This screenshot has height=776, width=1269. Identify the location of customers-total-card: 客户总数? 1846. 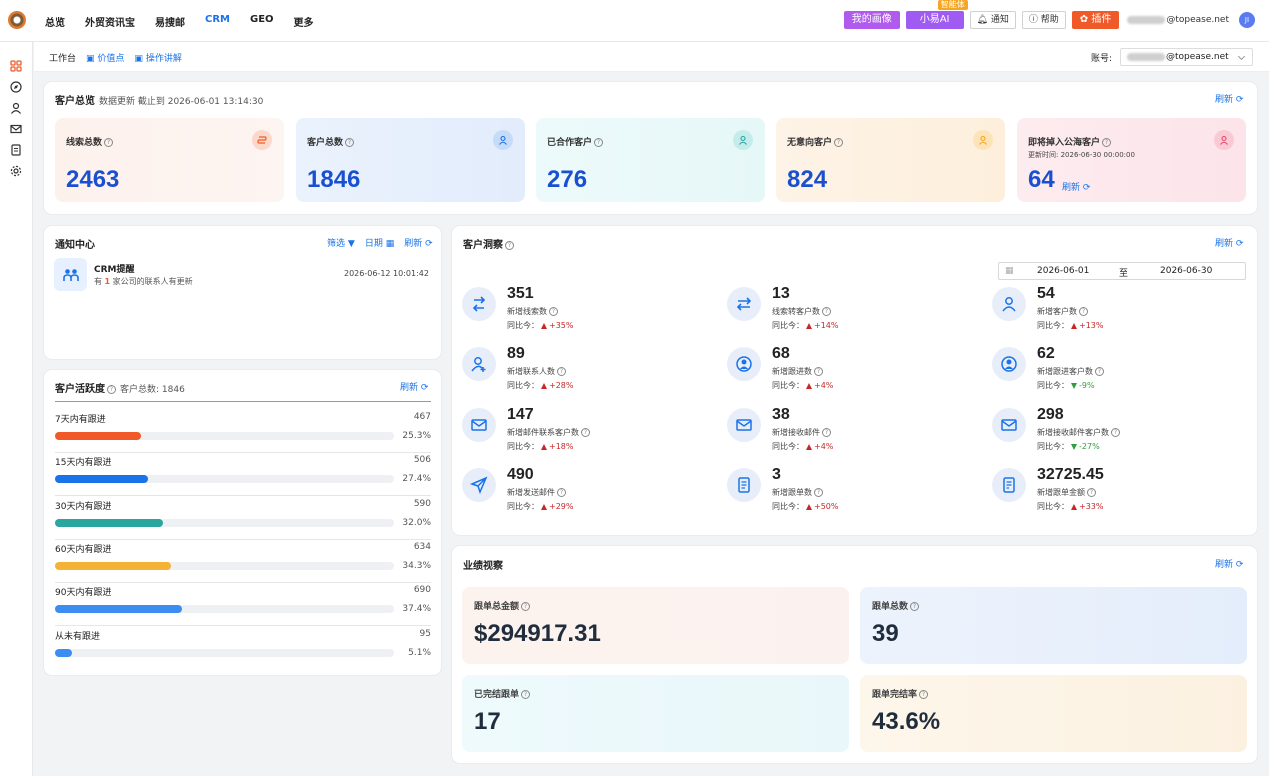
(410, 160).